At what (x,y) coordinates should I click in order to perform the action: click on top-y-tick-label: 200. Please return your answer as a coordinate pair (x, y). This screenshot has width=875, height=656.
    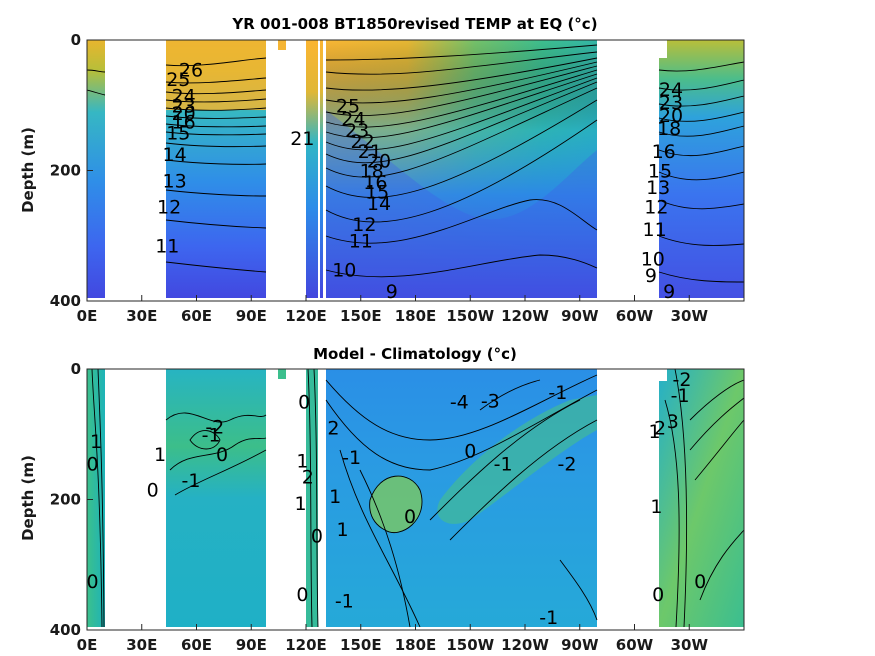
    Looking at the image, I should click on (65, 171).